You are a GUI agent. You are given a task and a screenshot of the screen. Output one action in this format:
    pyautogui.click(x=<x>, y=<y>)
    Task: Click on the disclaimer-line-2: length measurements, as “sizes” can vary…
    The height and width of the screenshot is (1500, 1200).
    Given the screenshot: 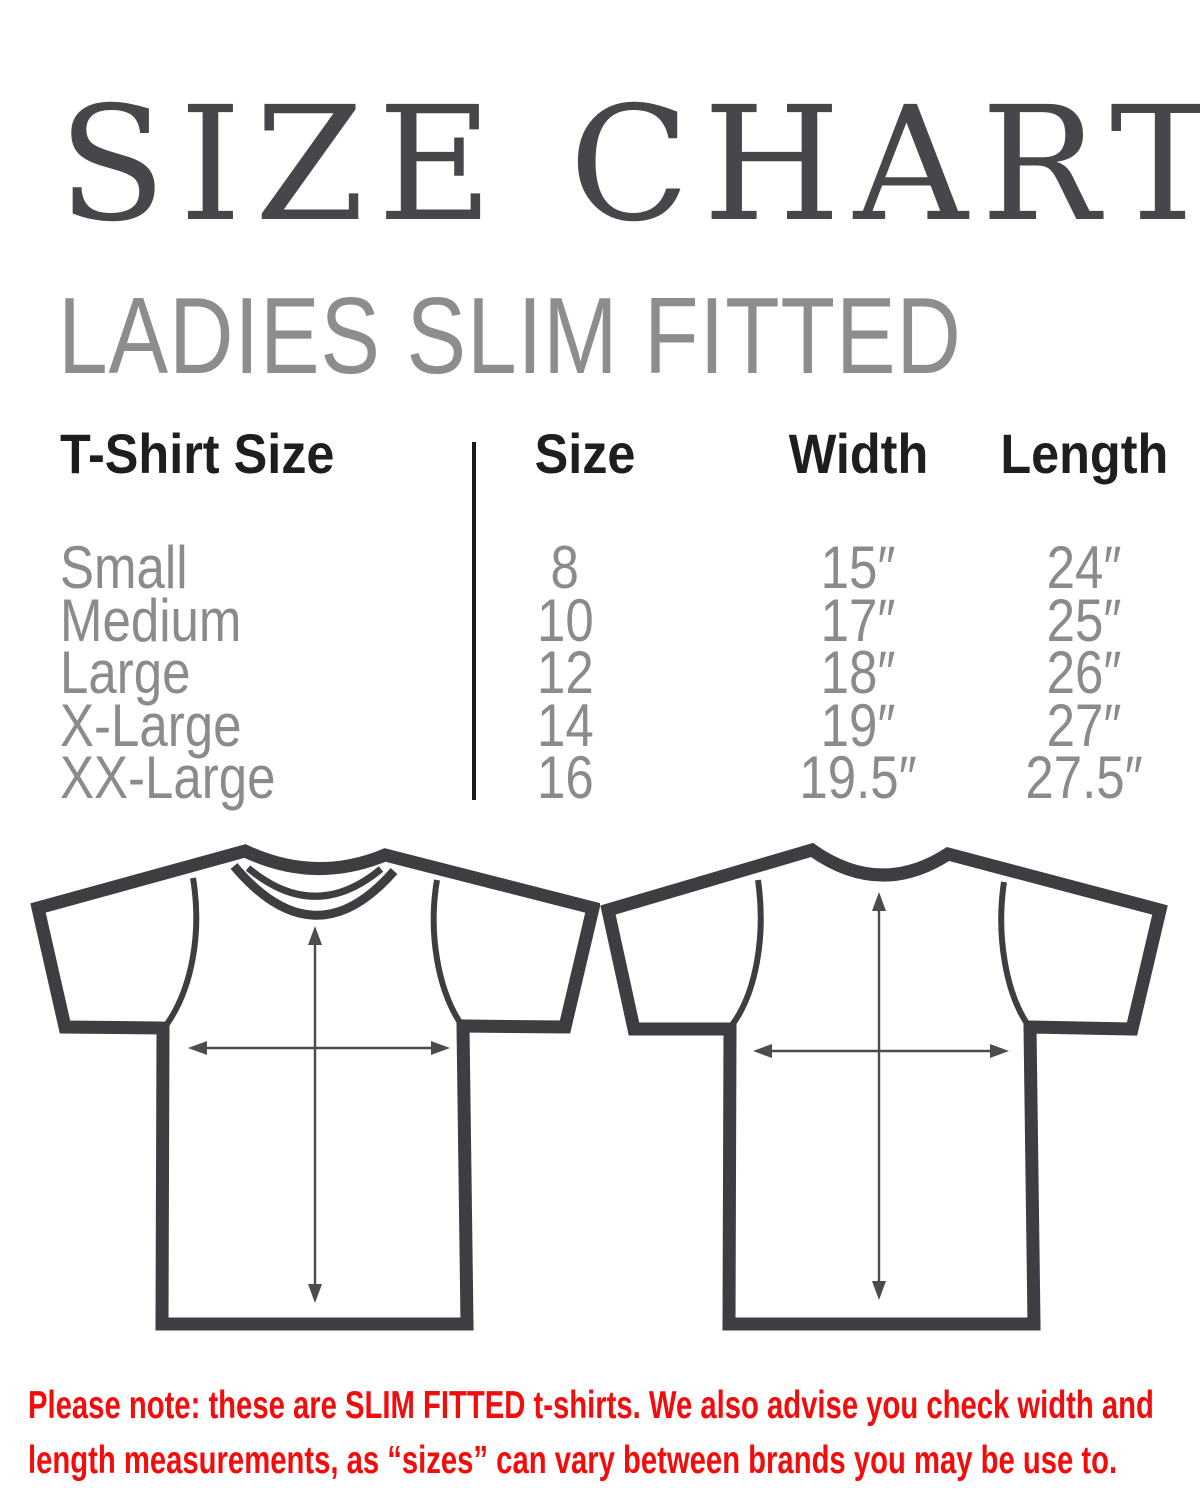 What is the action you would take?
    pyautogui.click(x=573, y=1460)
    